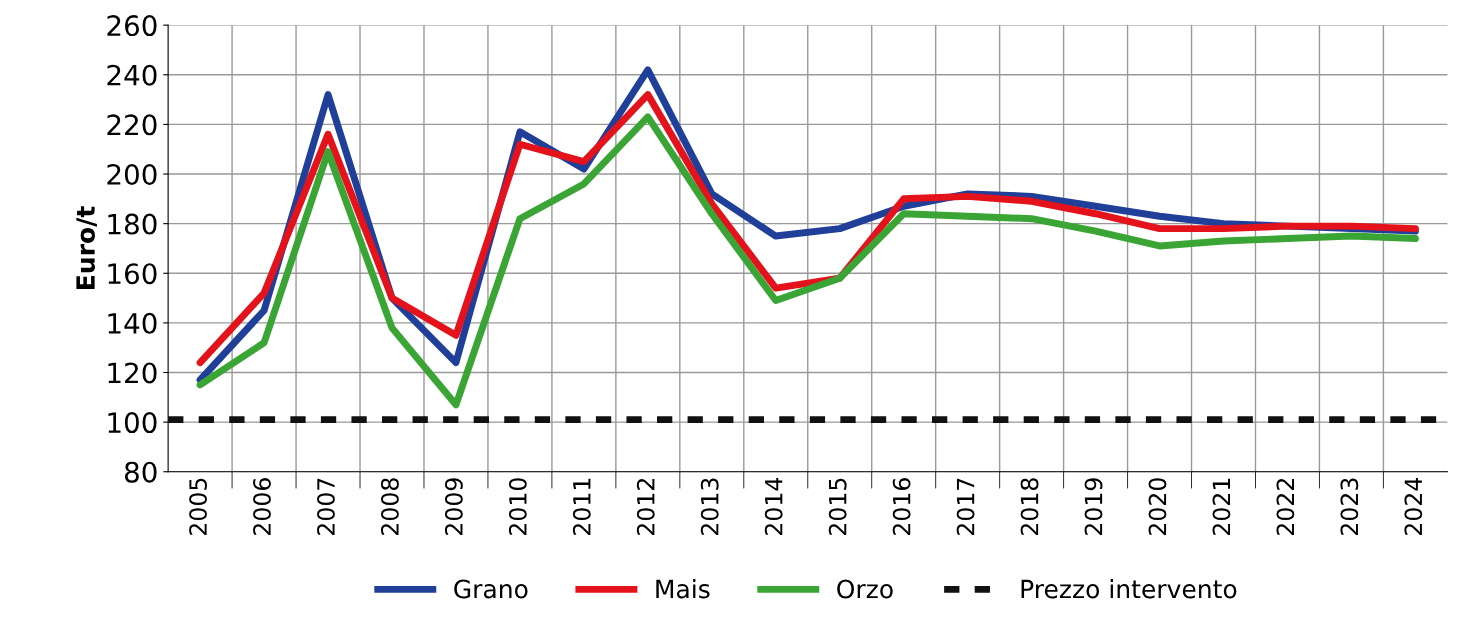 The width and height of the screenshot is (1462, 629). I want to click on x-tick-label: 2009, so click(453, 506).